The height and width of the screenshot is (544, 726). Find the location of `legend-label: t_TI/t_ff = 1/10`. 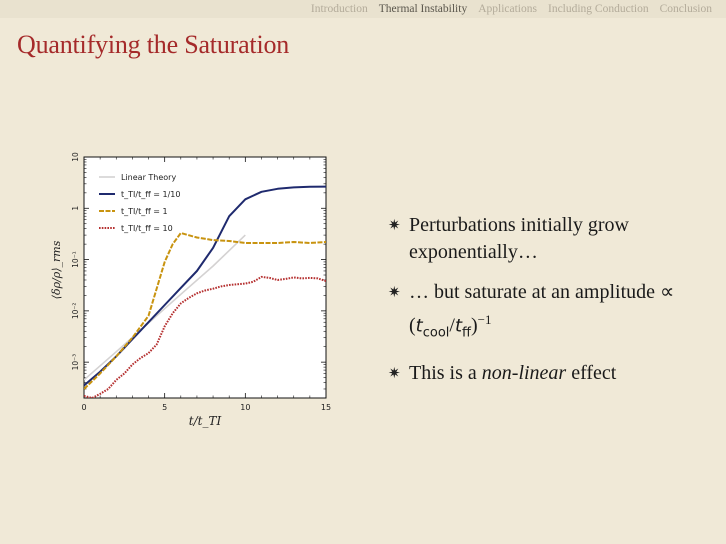

legend-label: t_TI/t_ff = 1/10 is located at coordinates (150, 194).